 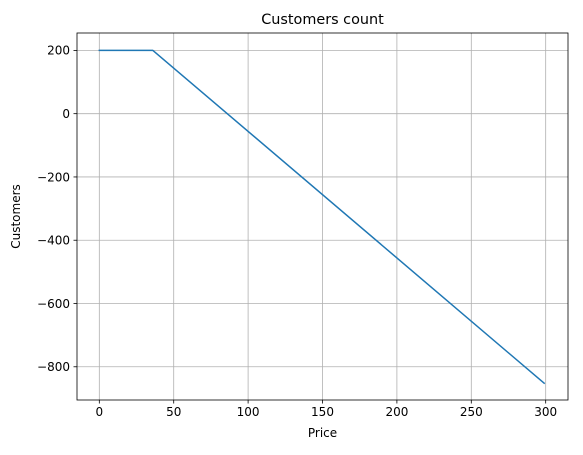 I want to click on x-tick-label: 0, so click(x=99, y=412).